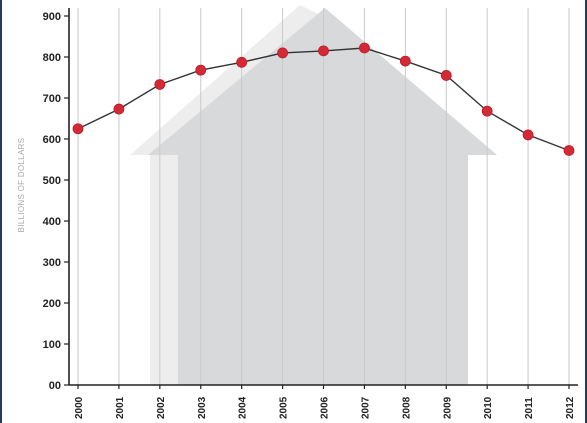  What do you see at coordinates (120, 407) in the screenshot?
I see `x-tick-label-1: 2001` at bounding box center [120, 407].